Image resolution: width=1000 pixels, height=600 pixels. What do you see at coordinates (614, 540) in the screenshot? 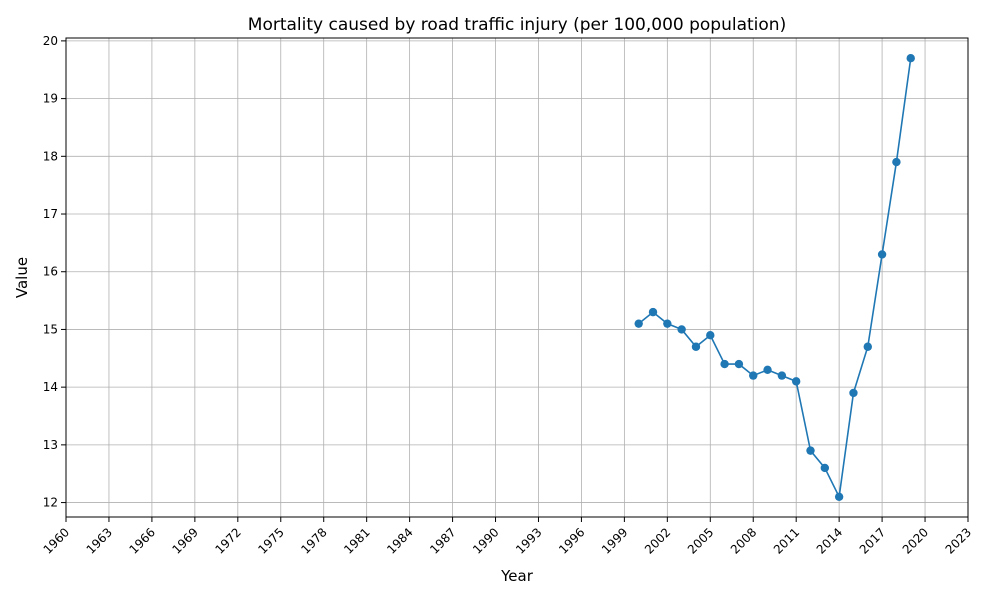
I see `x-tick-label: 1999` at bounding box center [614, 540].